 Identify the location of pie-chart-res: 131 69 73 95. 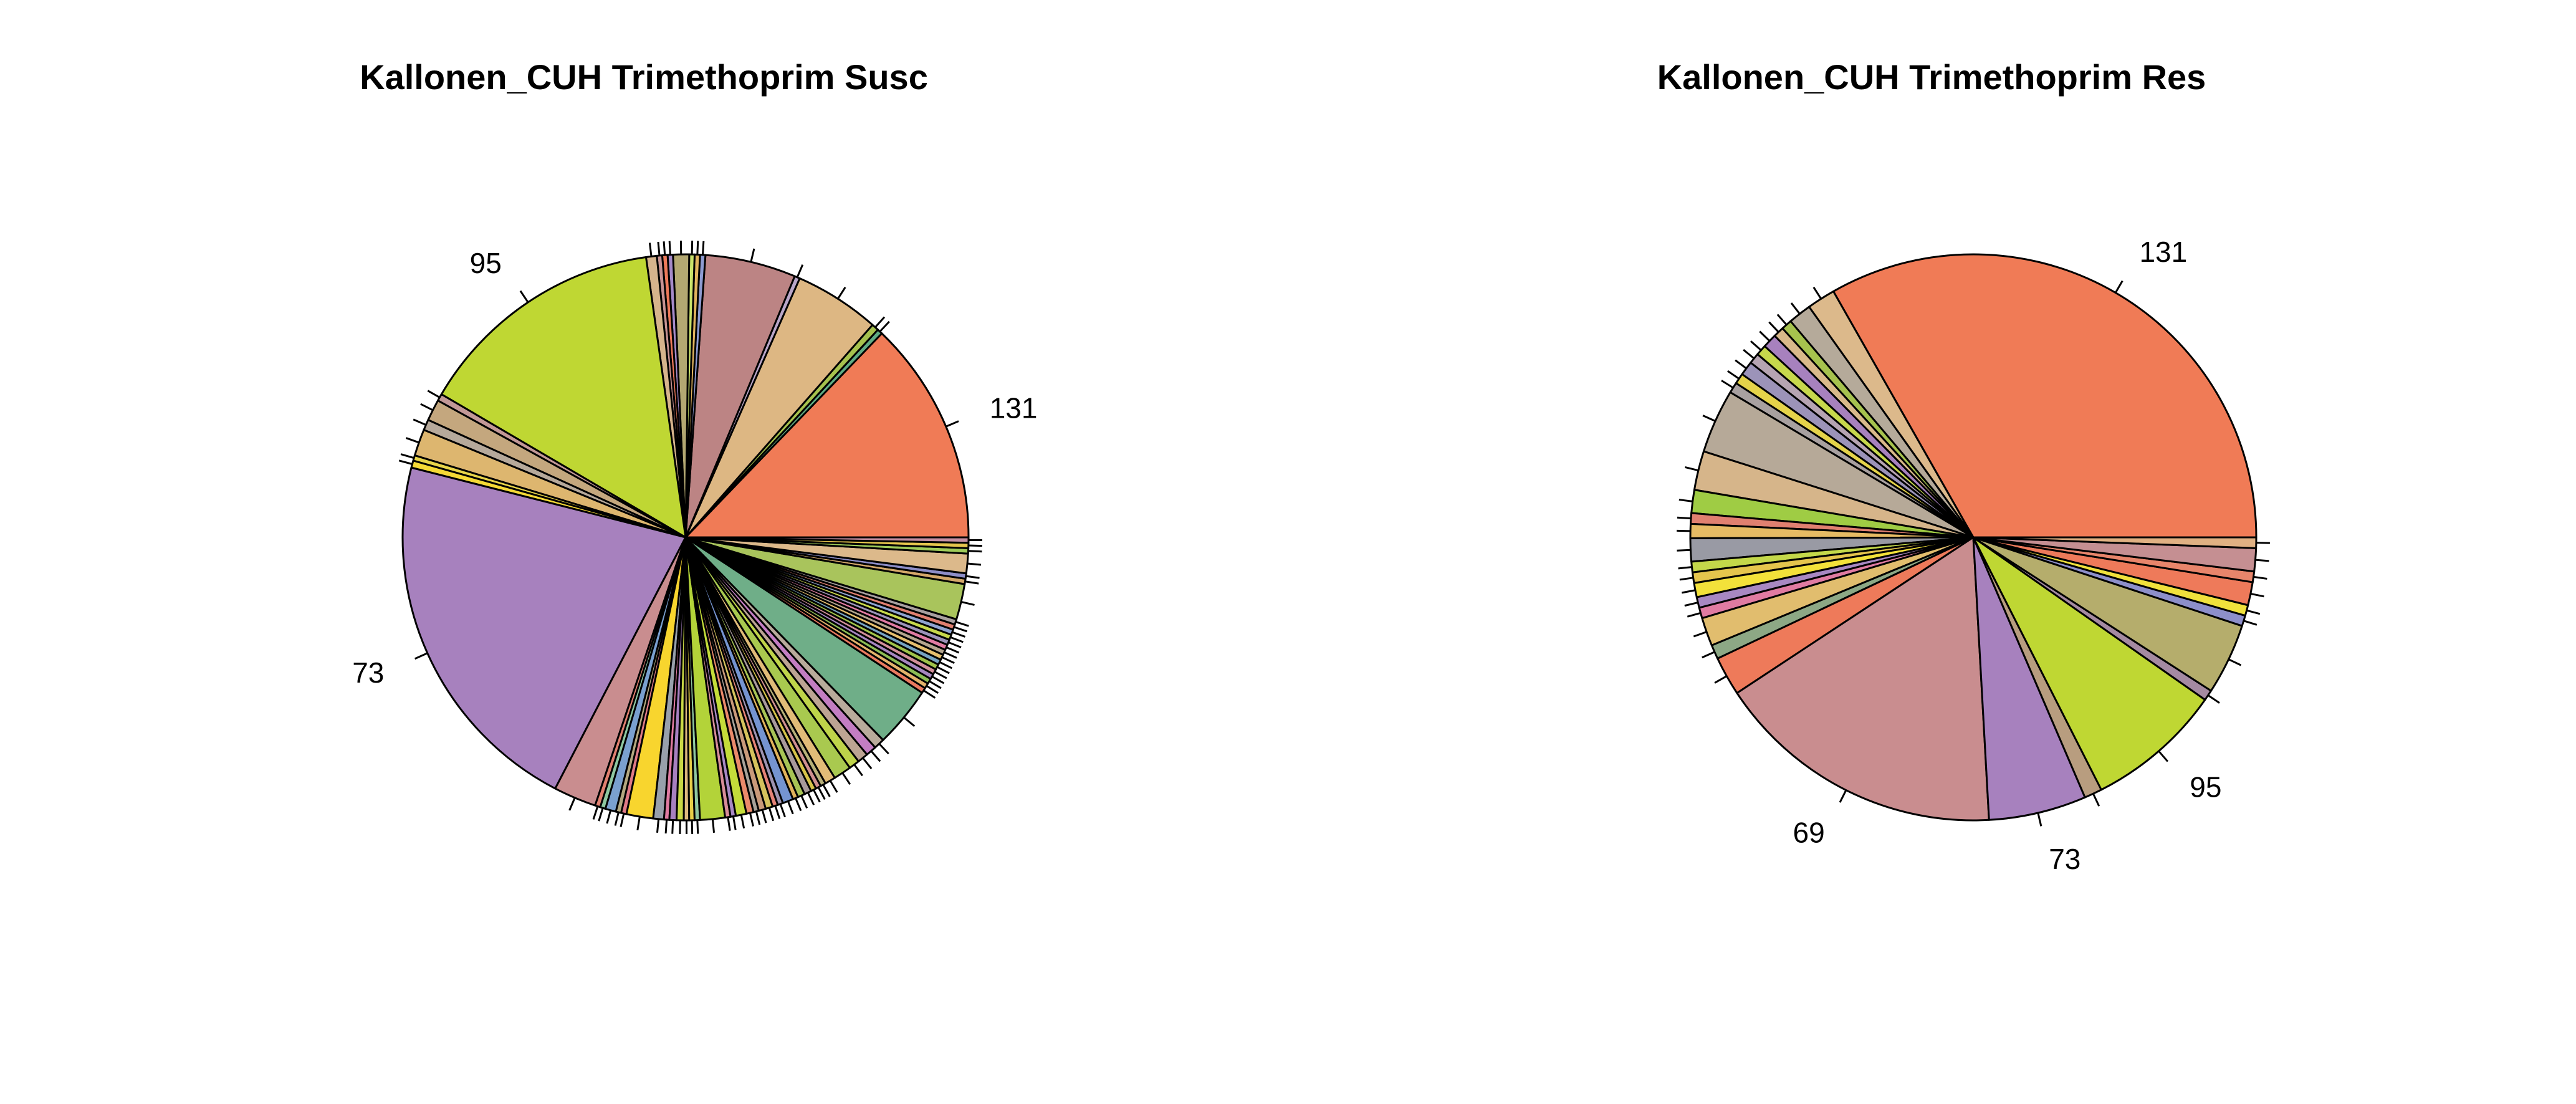
(1973, 555).